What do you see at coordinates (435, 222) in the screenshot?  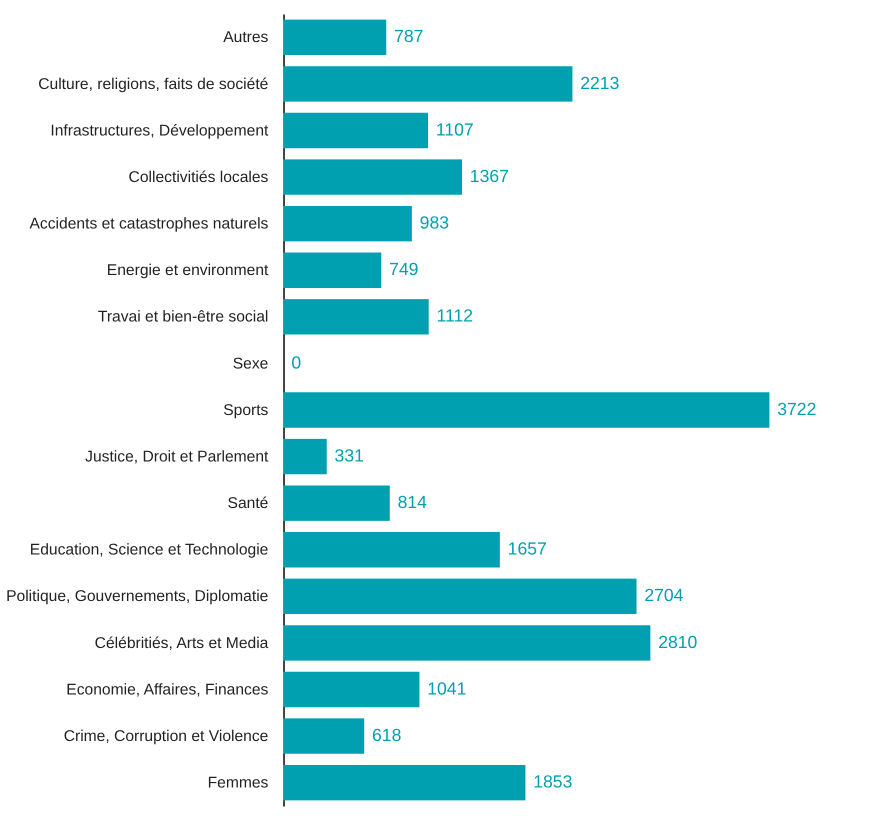 I see `data-label: 983` at bounding box center [435, 222].